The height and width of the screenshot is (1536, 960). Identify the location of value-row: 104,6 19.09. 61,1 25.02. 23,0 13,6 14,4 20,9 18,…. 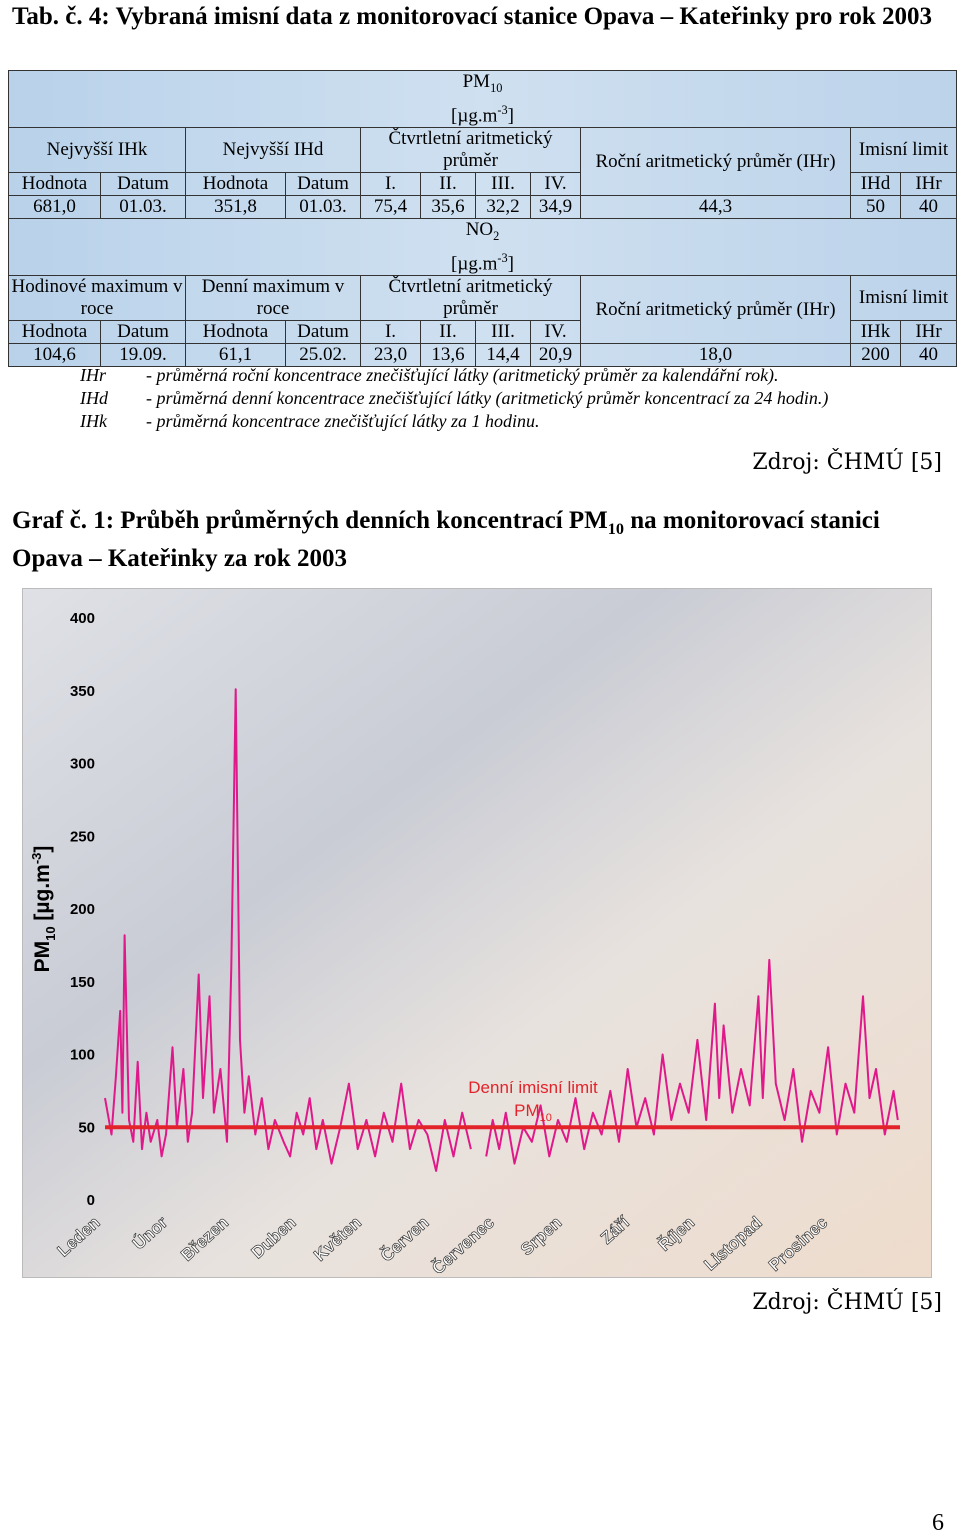
(483, 355).